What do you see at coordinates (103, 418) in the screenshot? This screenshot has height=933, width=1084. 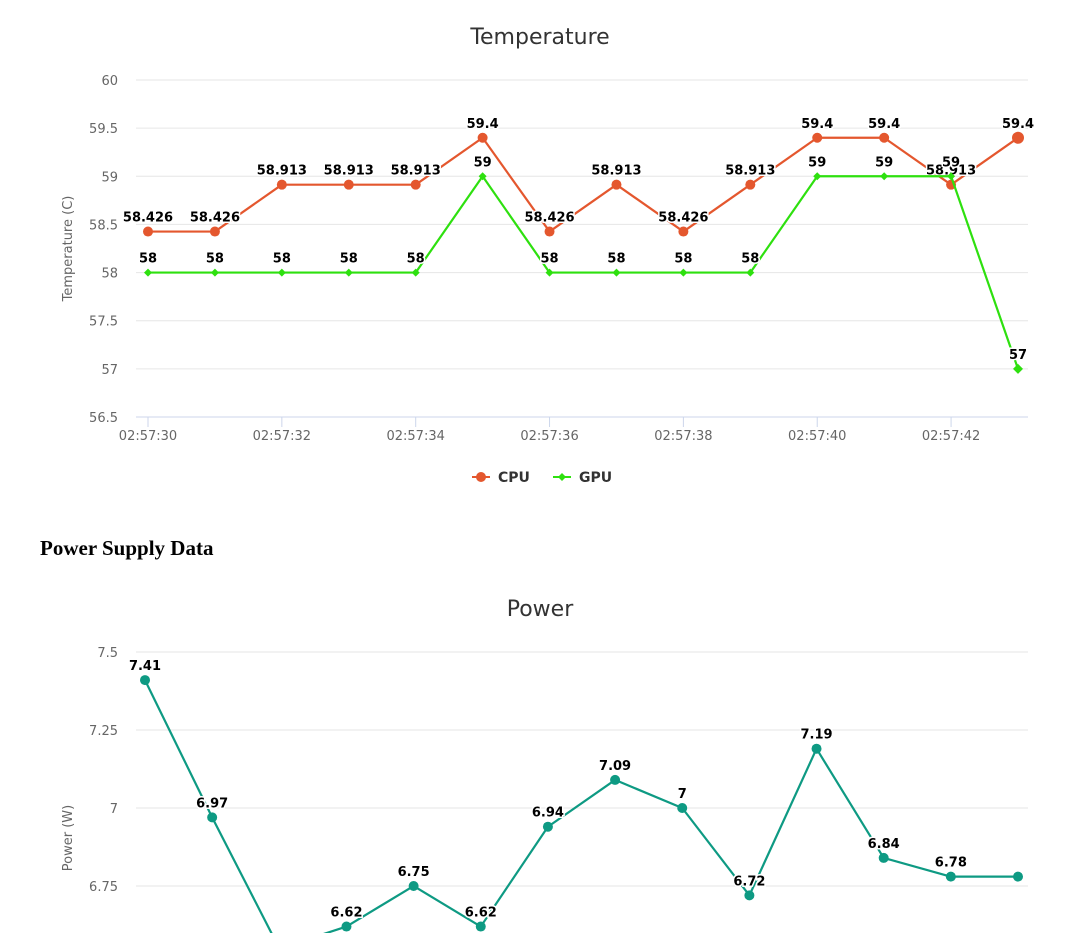 I see `y-tick-label: 56.5` at bounding box center [103, 418].